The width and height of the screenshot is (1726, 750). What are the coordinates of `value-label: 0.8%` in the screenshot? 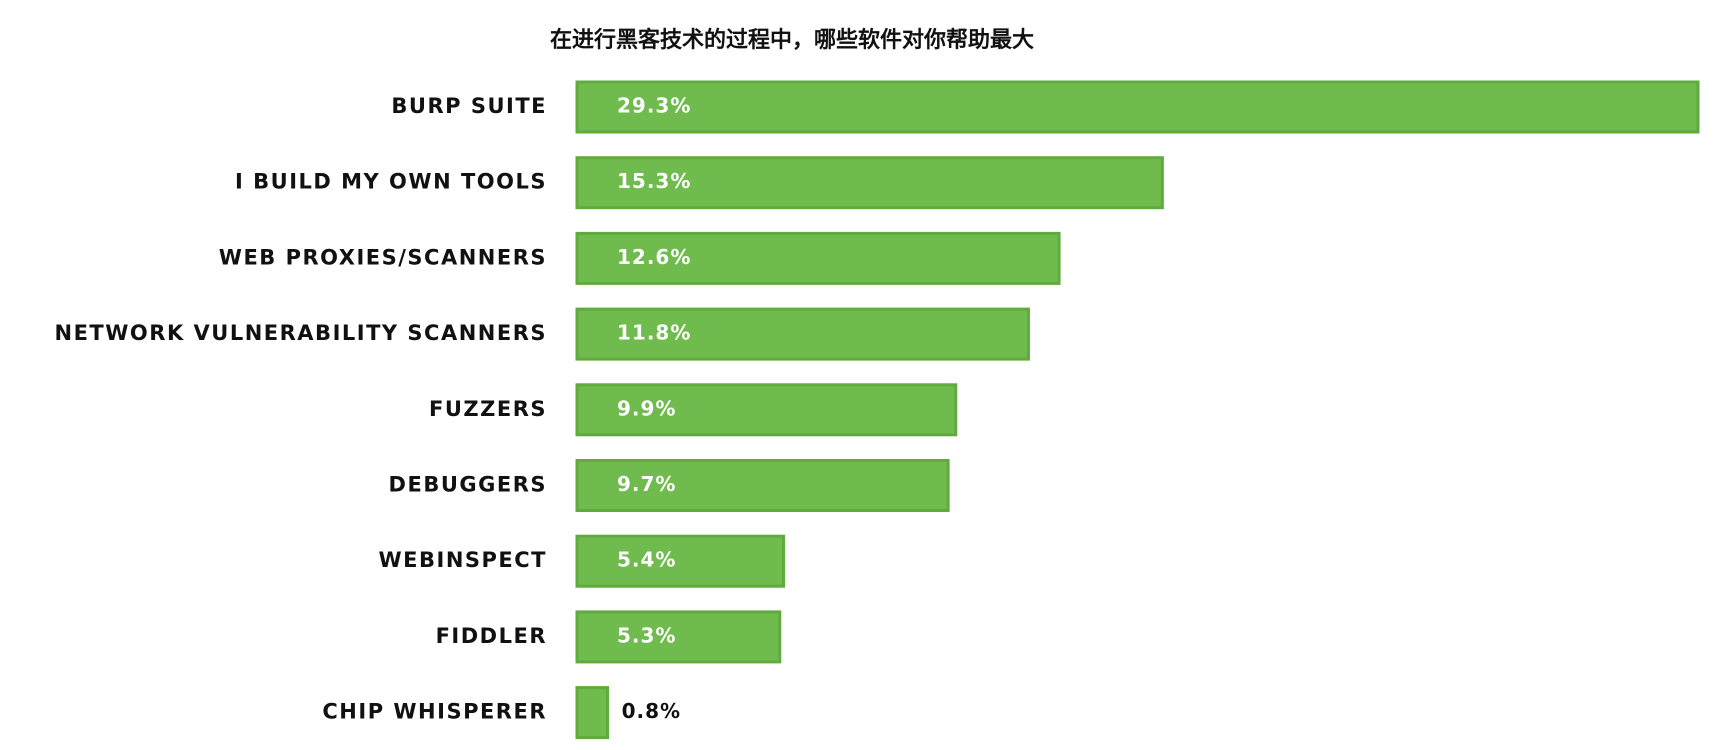 It's located at (651, 711).